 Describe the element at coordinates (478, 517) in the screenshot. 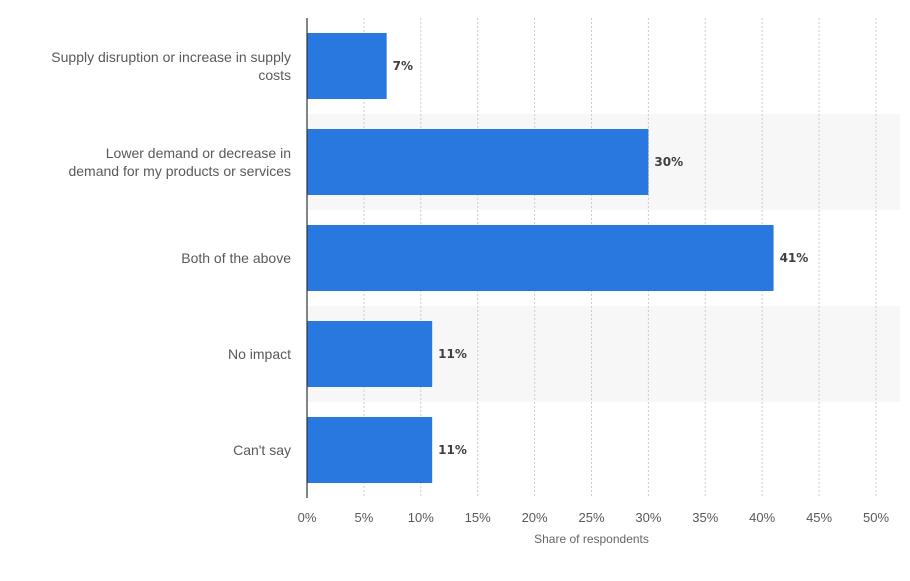

I see `x-tick-label: 15%` at that location.